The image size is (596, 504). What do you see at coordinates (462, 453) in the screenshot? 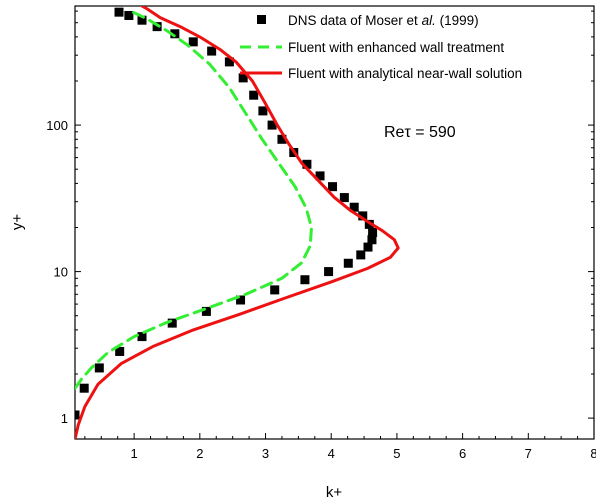
I see `x-tick-label: 6` at bounding box center [462, 453].